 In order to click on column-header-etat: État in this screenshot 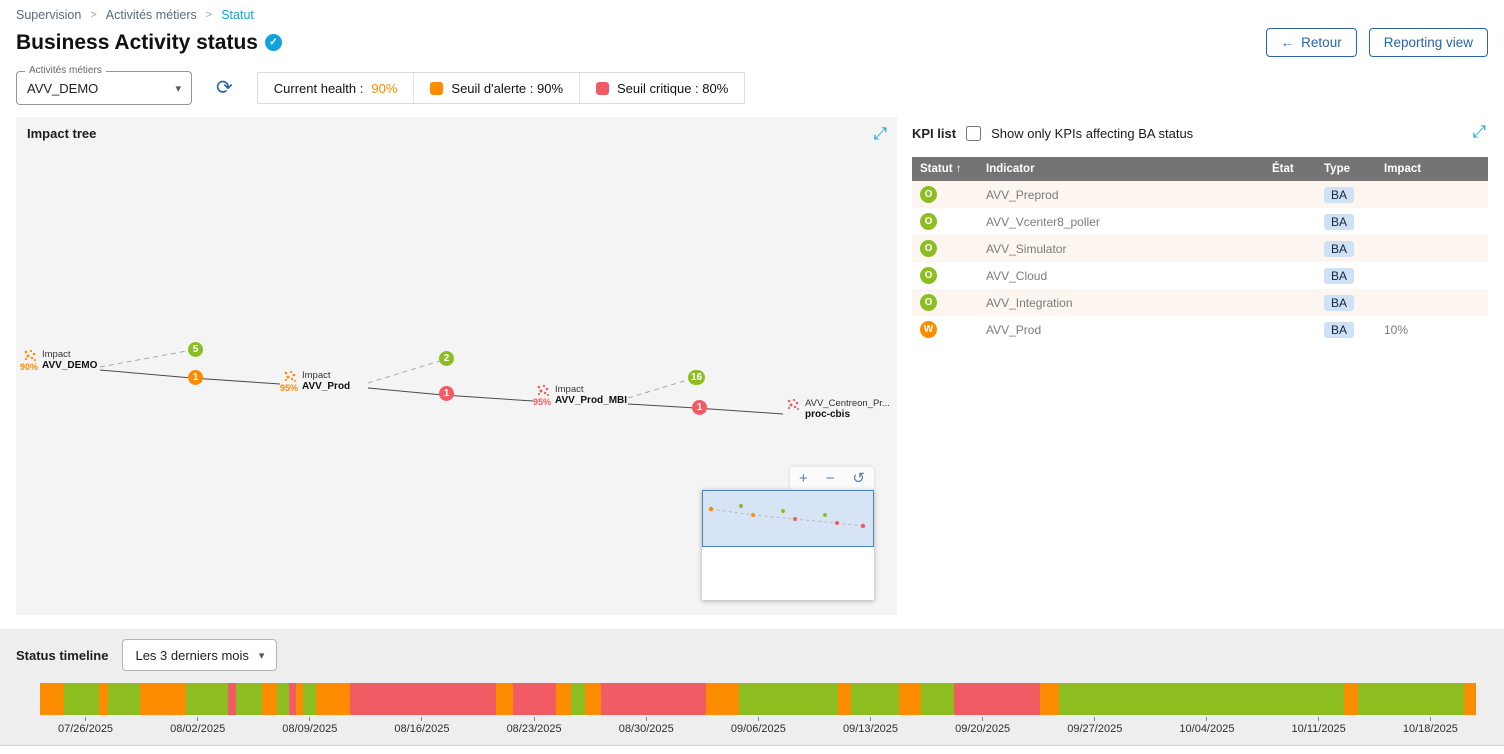, I will do `click(1290, 169)`.